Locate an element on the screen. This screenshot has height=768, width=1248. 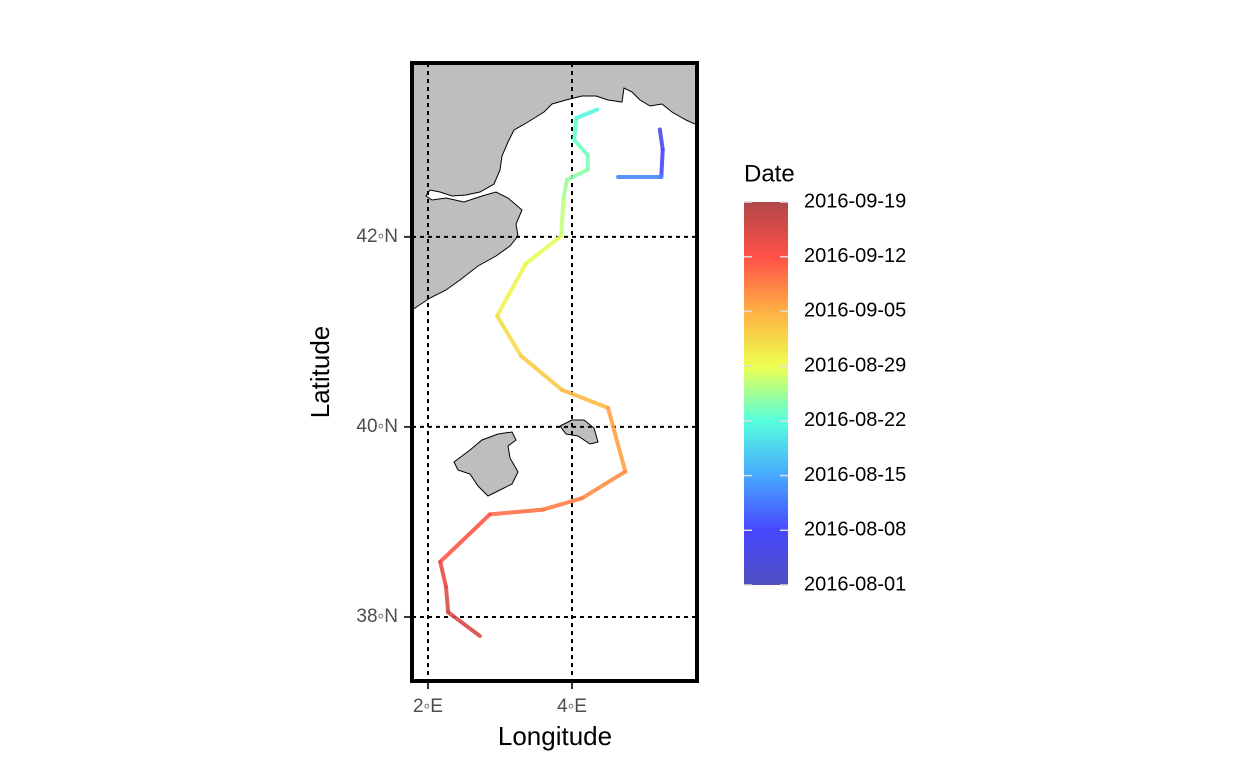
x-tick-label: 2◦E is located at coordinates (428, 706).